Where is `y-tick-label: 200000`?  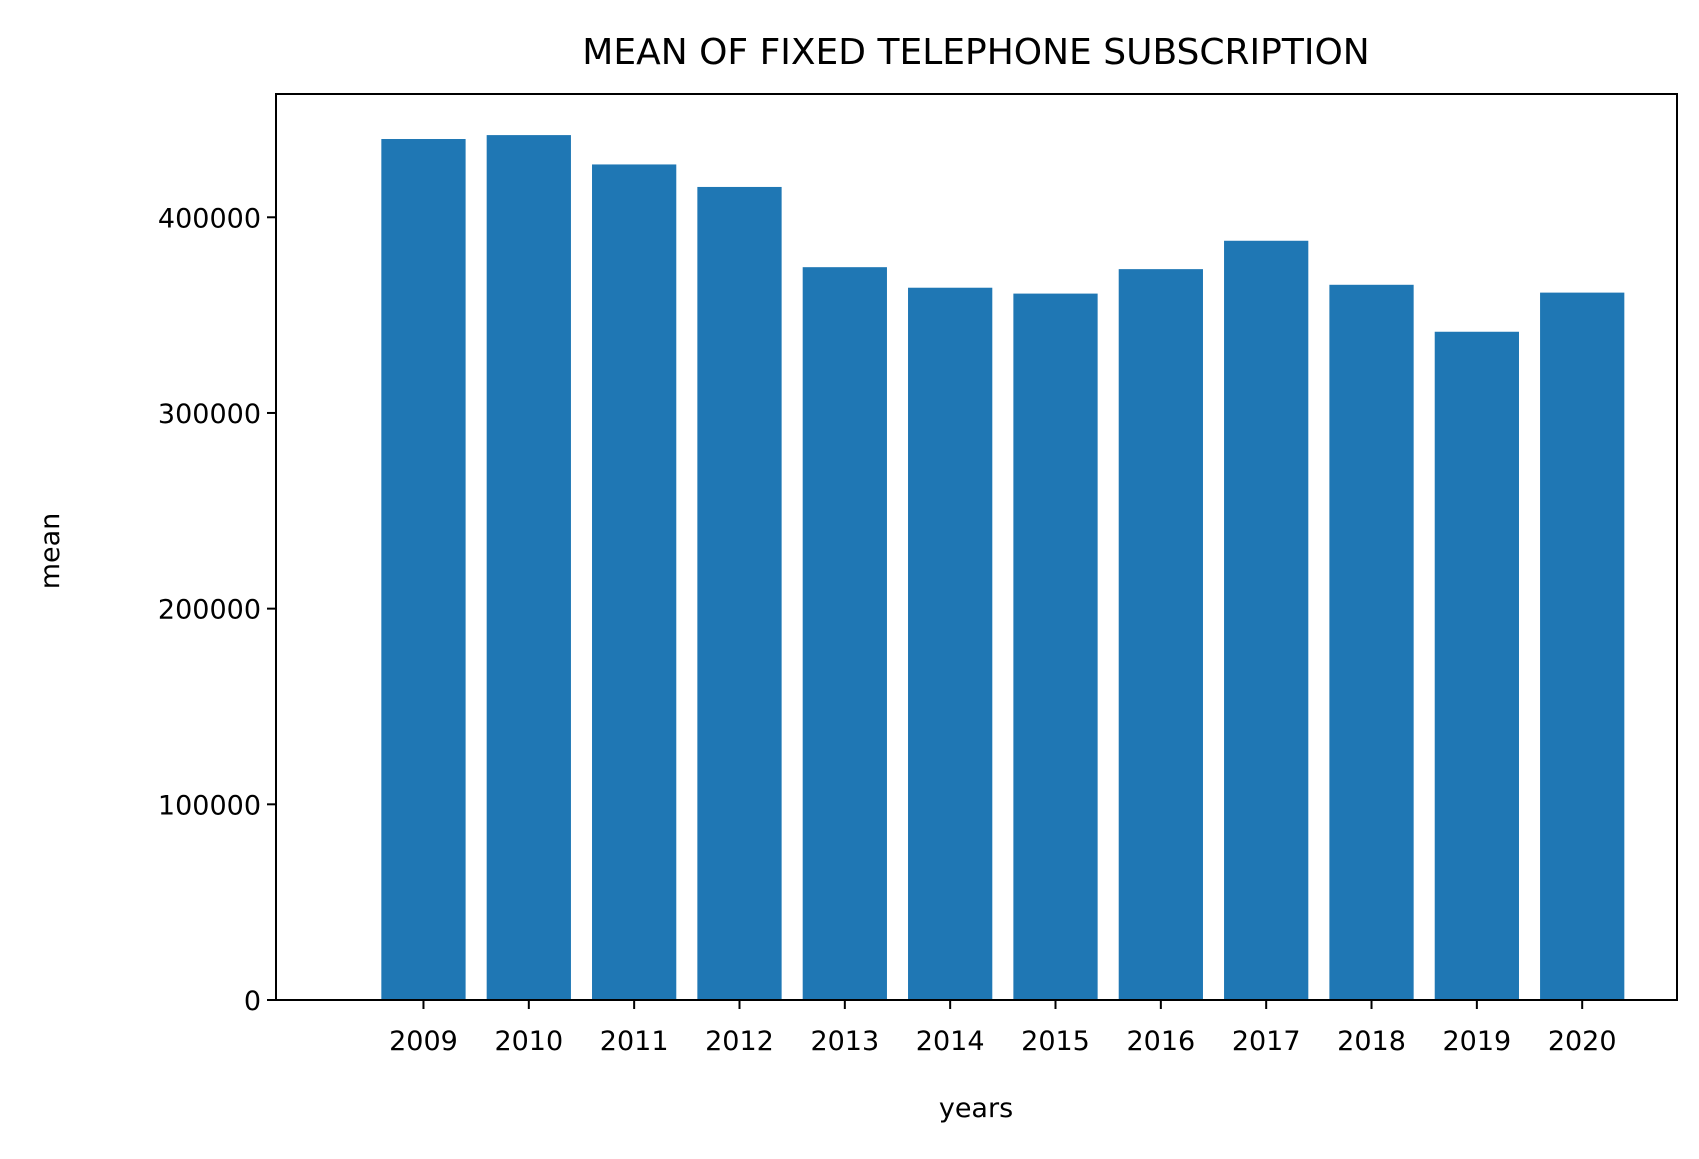
y-tick-label: 200000 is located at coordinates (209, 610).